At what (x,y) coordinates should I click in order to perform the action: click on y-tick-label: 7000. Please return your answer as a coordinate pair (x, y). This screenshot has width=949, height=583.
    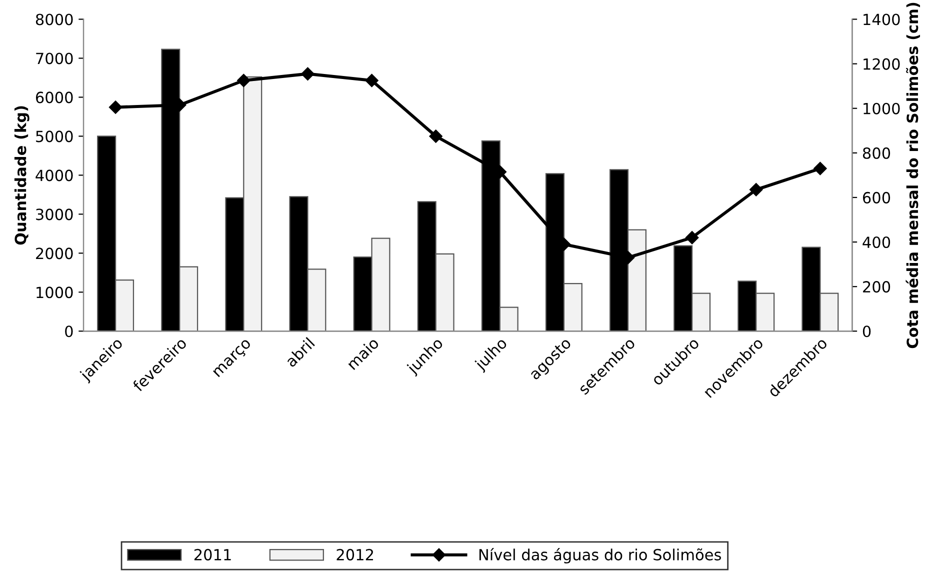
    Looking at the image, I should click on (54, 58).